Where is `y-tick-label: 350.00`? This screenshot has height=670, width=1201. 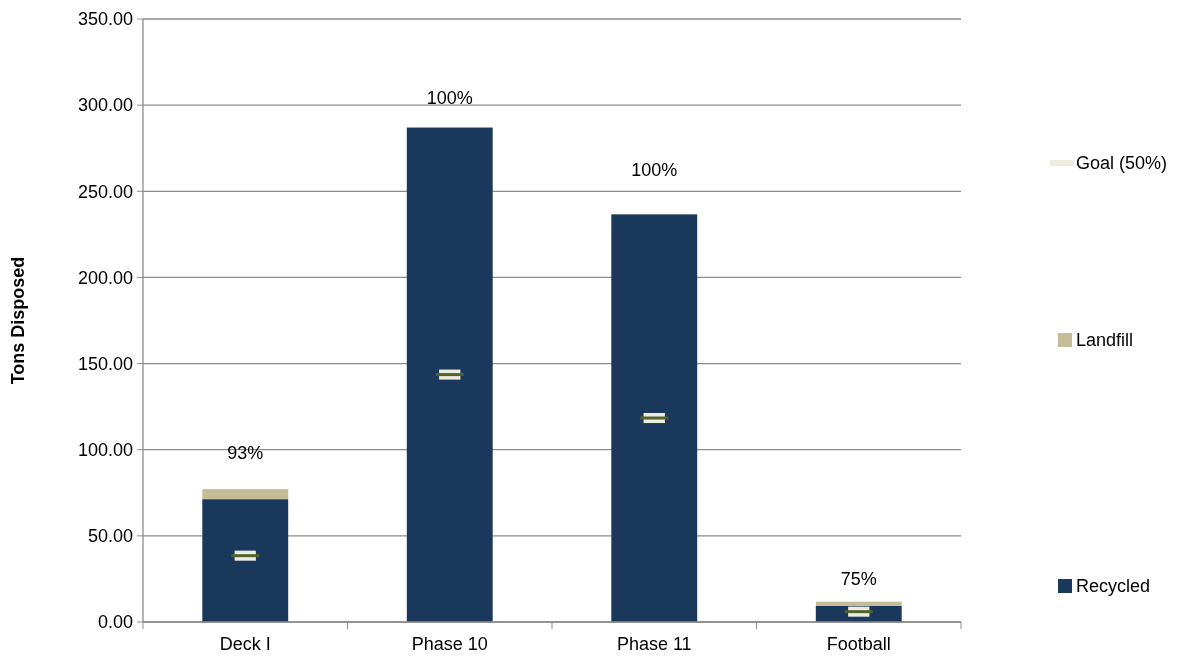 y-tick-label: 350.00 is located at coordinates (105, 19).